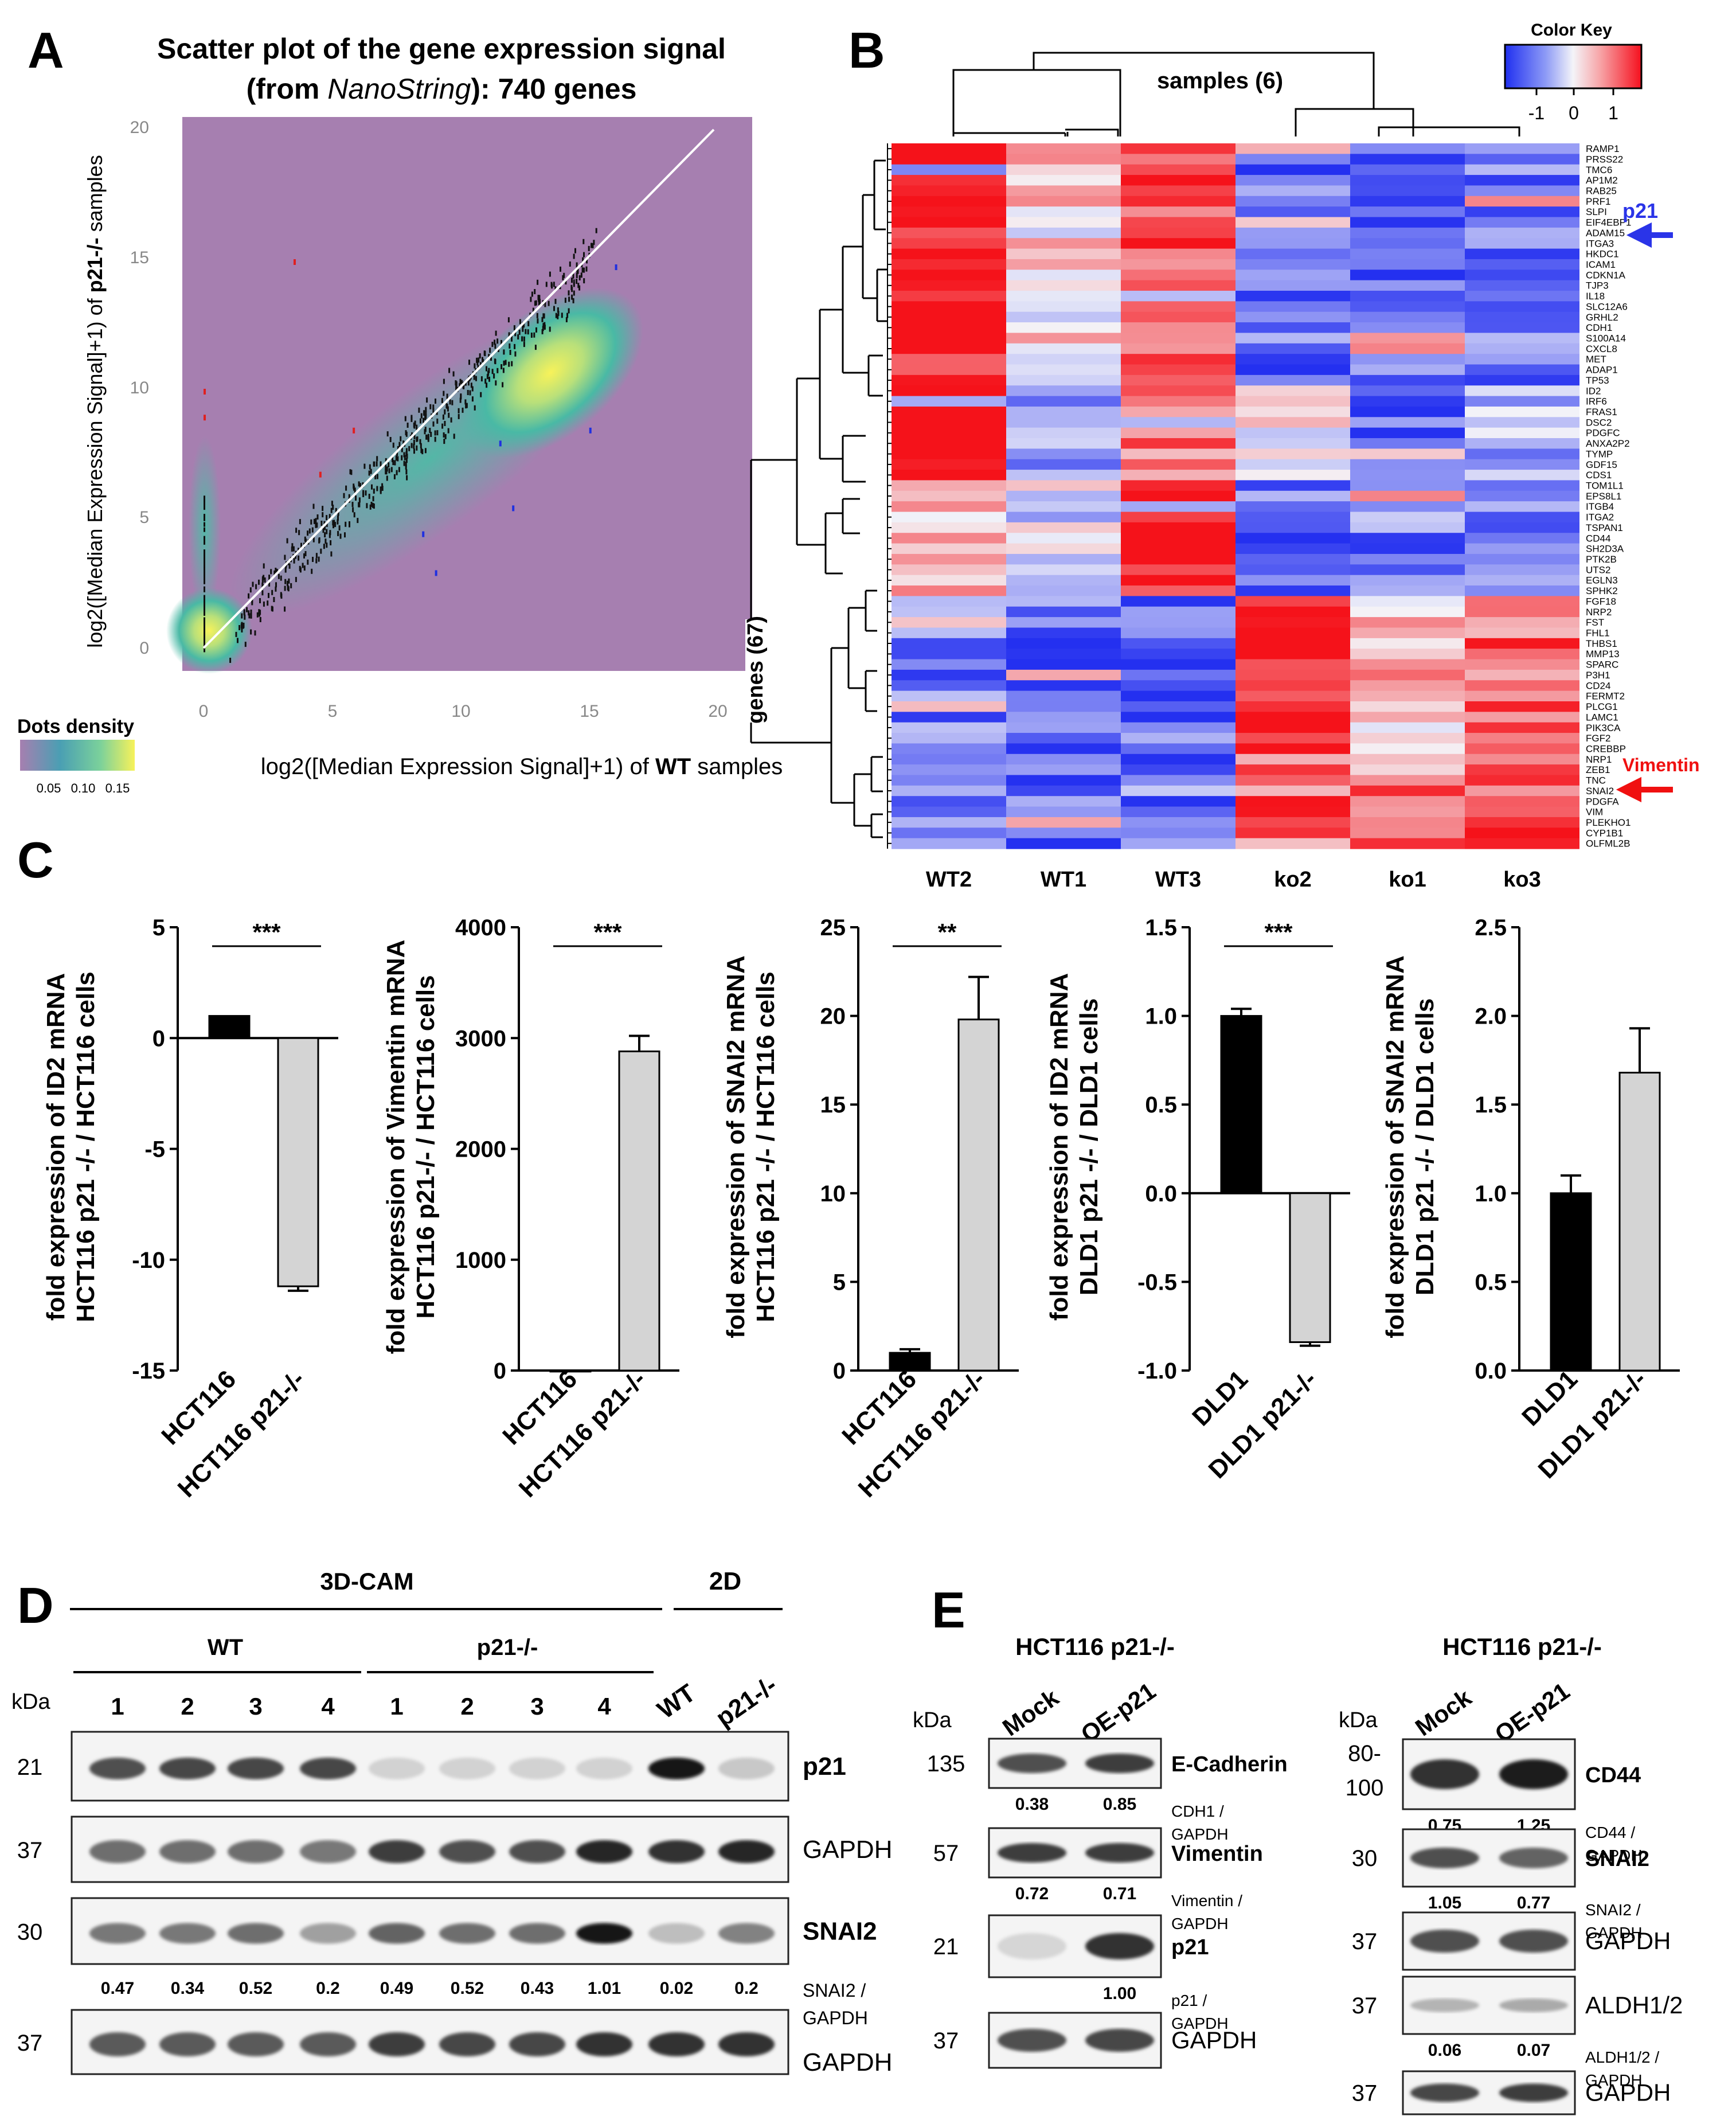 The width and height of the screenshot is (1736, 2116). Describe the element at coordinates (1599, 327) in the screenshot. I see `gene-label: CDH1` at that location.